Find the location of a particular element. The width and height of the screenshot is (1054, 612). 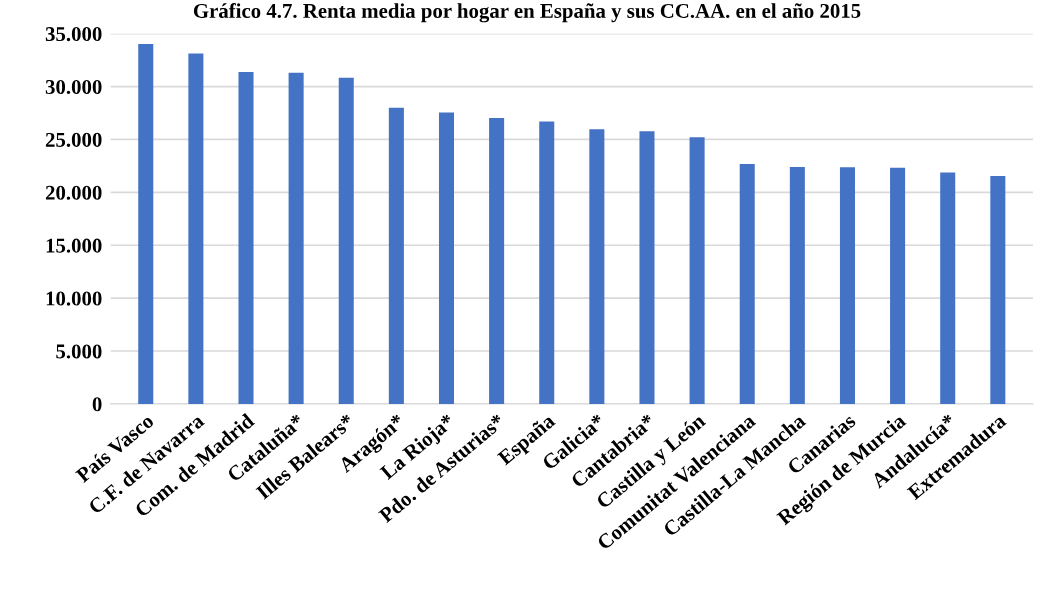

chart-title: Gráfico 4.7. Renta media por hogar en España y sus CC.AA. en el año 2015 is located at coordinates (527, 13).